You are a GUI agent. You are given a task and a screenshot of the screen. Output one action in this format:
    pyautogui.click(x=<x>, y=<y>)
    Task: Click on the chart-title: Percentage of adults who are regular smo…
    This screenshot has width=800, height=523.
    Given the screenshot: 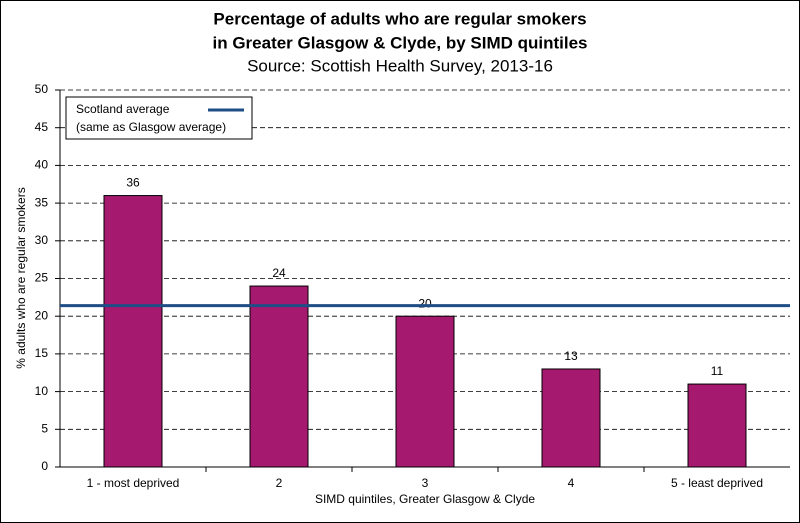 What is the action you would take?
    pyautogui.click(x=399, y=18)
    